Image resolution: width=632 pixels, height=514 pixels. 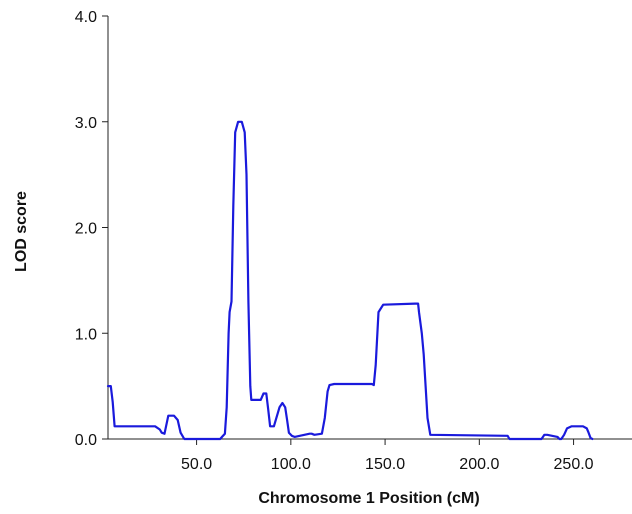 What do you see at coordinates (291, 464) in the screenshot?
I see `x-tick-label: 100.0` at bounding box center [291, 464].